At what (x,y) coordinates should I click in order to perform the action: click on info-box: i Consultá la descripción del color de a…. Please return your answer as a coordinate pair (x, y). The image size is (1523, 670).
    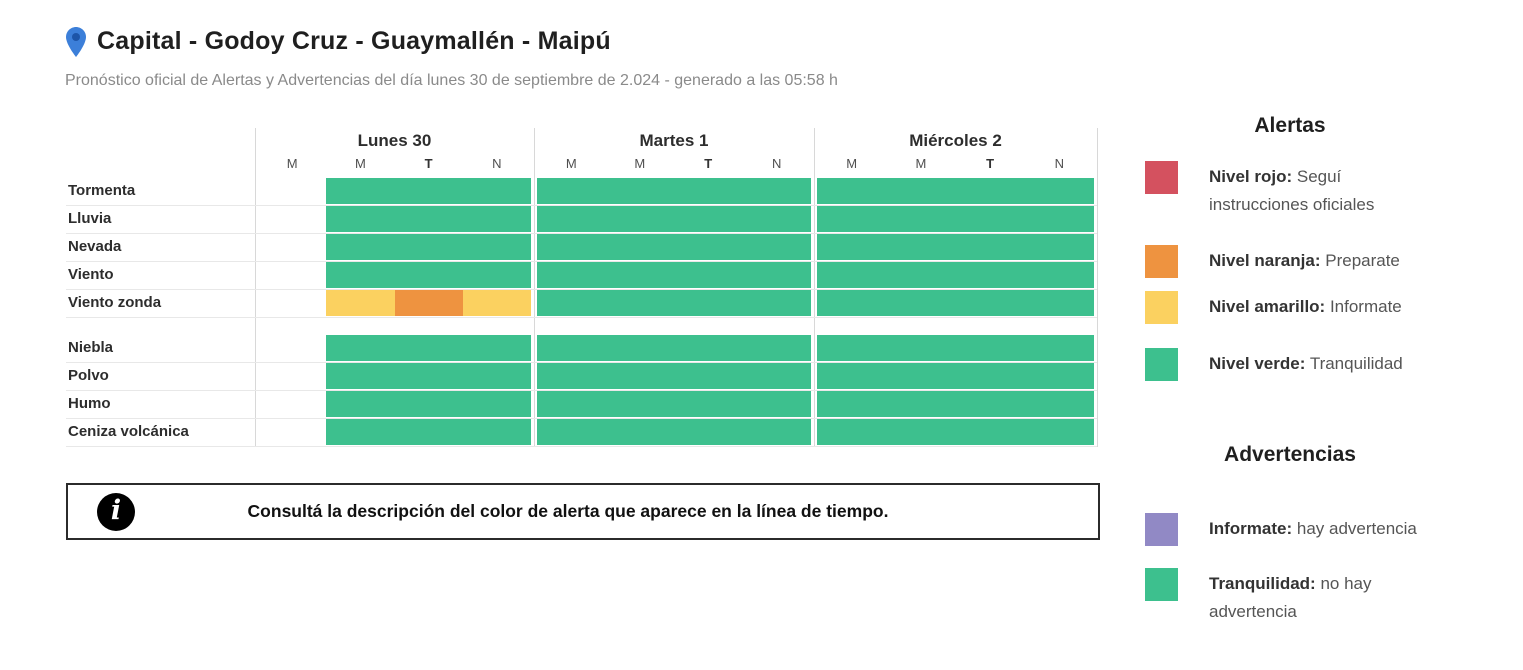
    Looking at the image, I should click on (583, 511).